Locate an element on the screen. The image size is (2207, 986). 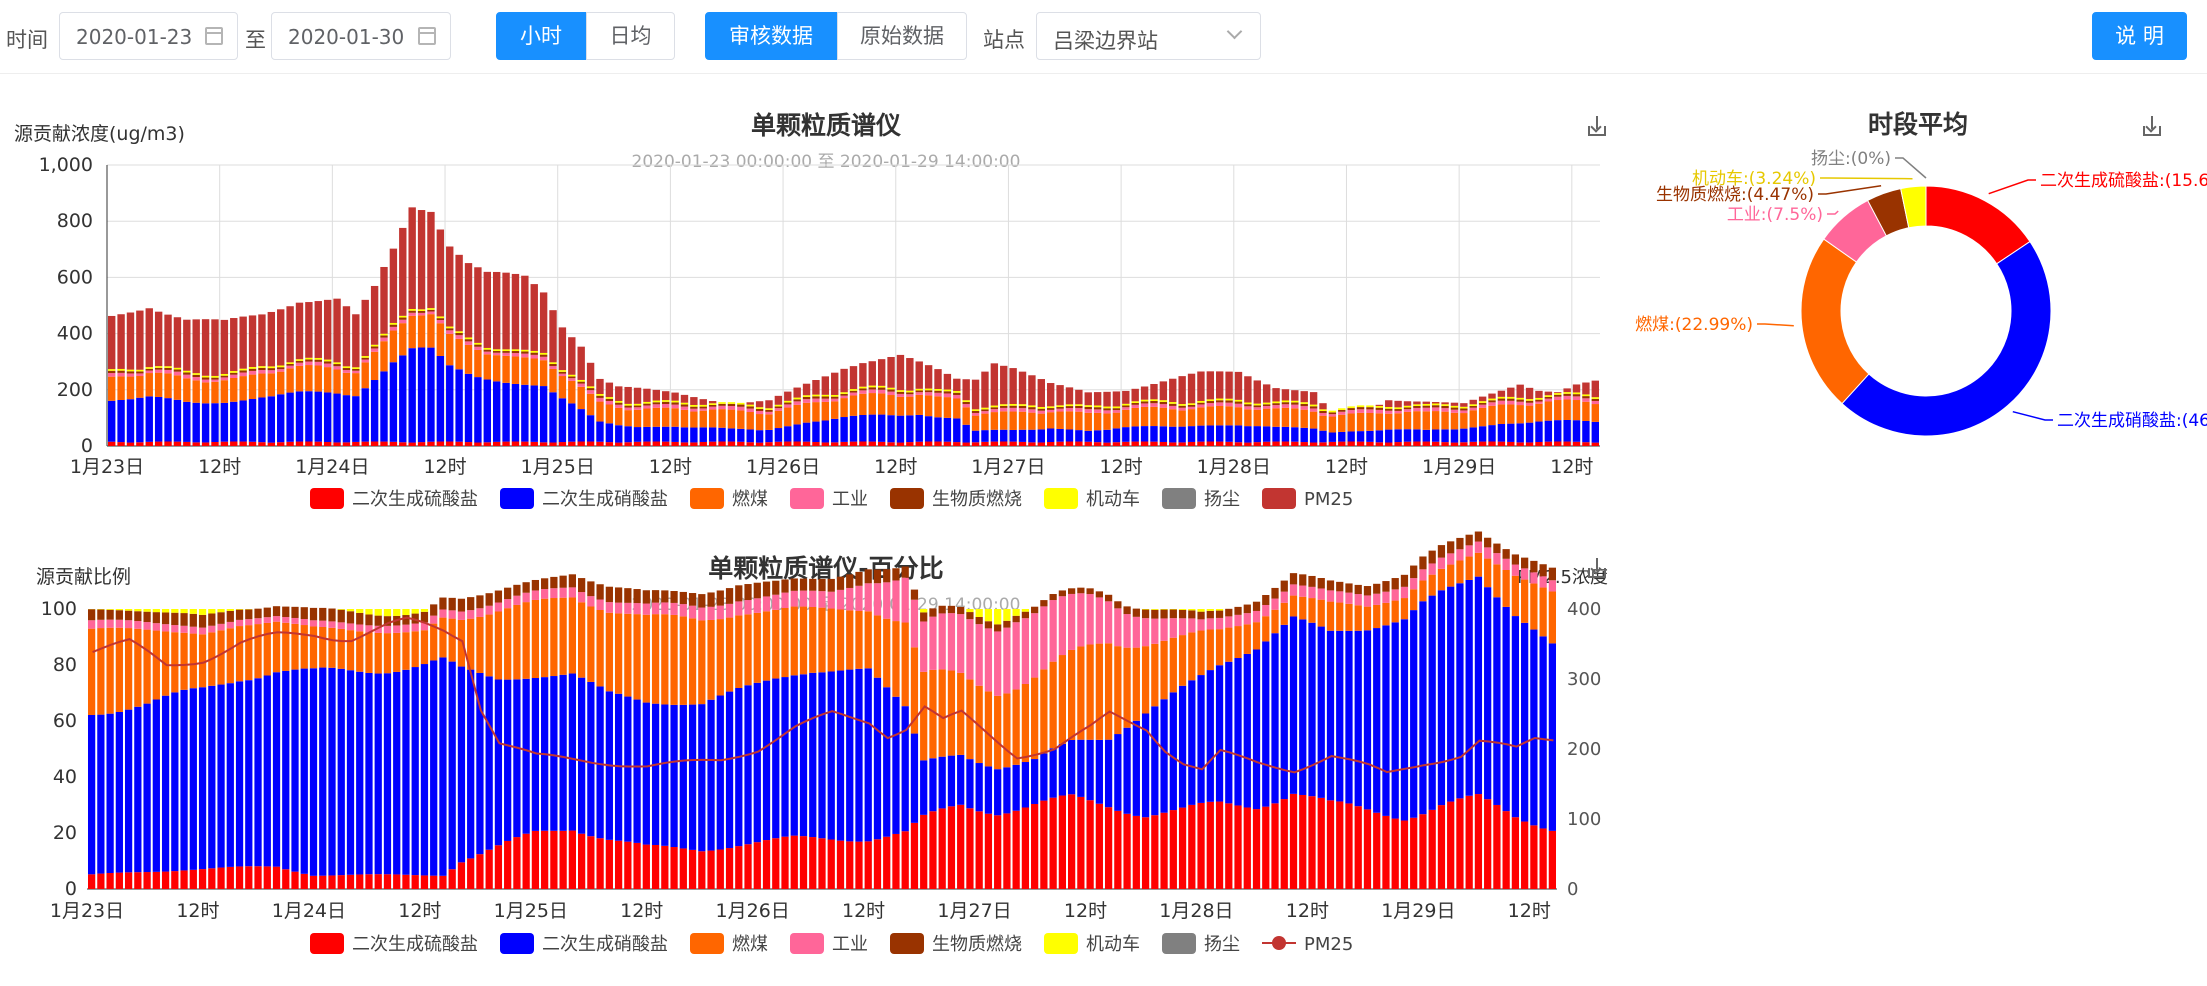
chart2-xtick: 1月24日 is located at coordinates (309, 911).